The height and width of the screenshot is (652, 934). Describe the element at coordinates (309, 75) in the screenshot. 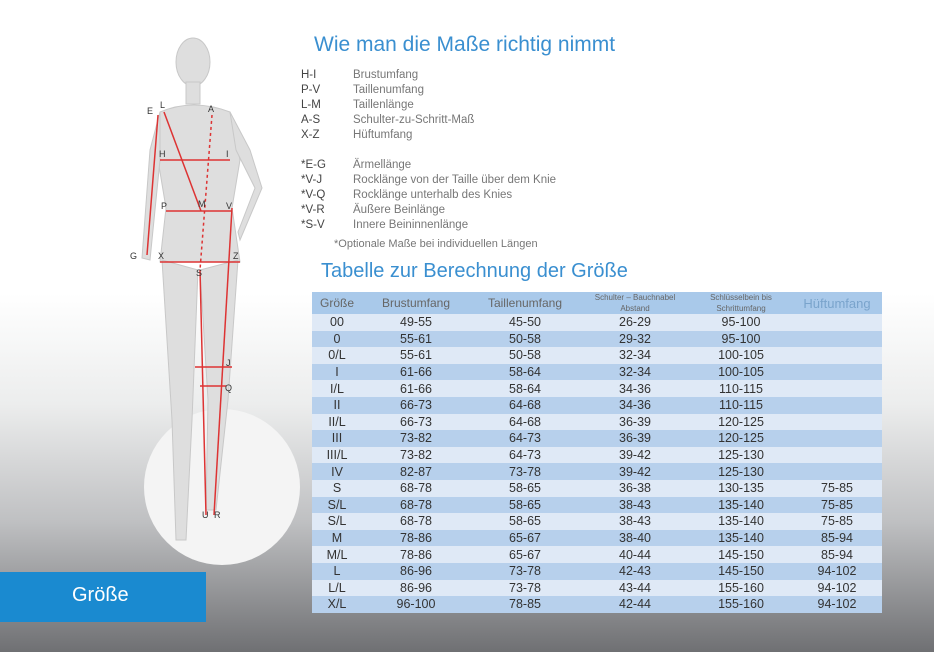

I see `legend-code: H-I` at that location.